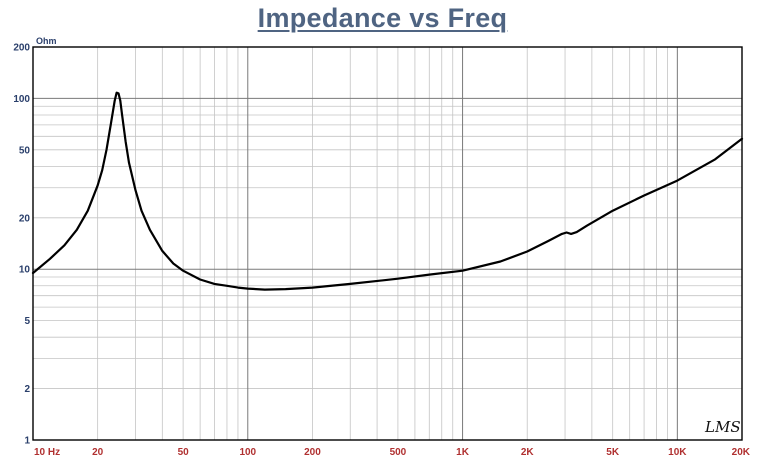 Image resolution: width=765 pixels, height=466 pixels. Describe the element at coordinates (21, 48) in the screenshot. I see `y-tick-label: 200` at that location.